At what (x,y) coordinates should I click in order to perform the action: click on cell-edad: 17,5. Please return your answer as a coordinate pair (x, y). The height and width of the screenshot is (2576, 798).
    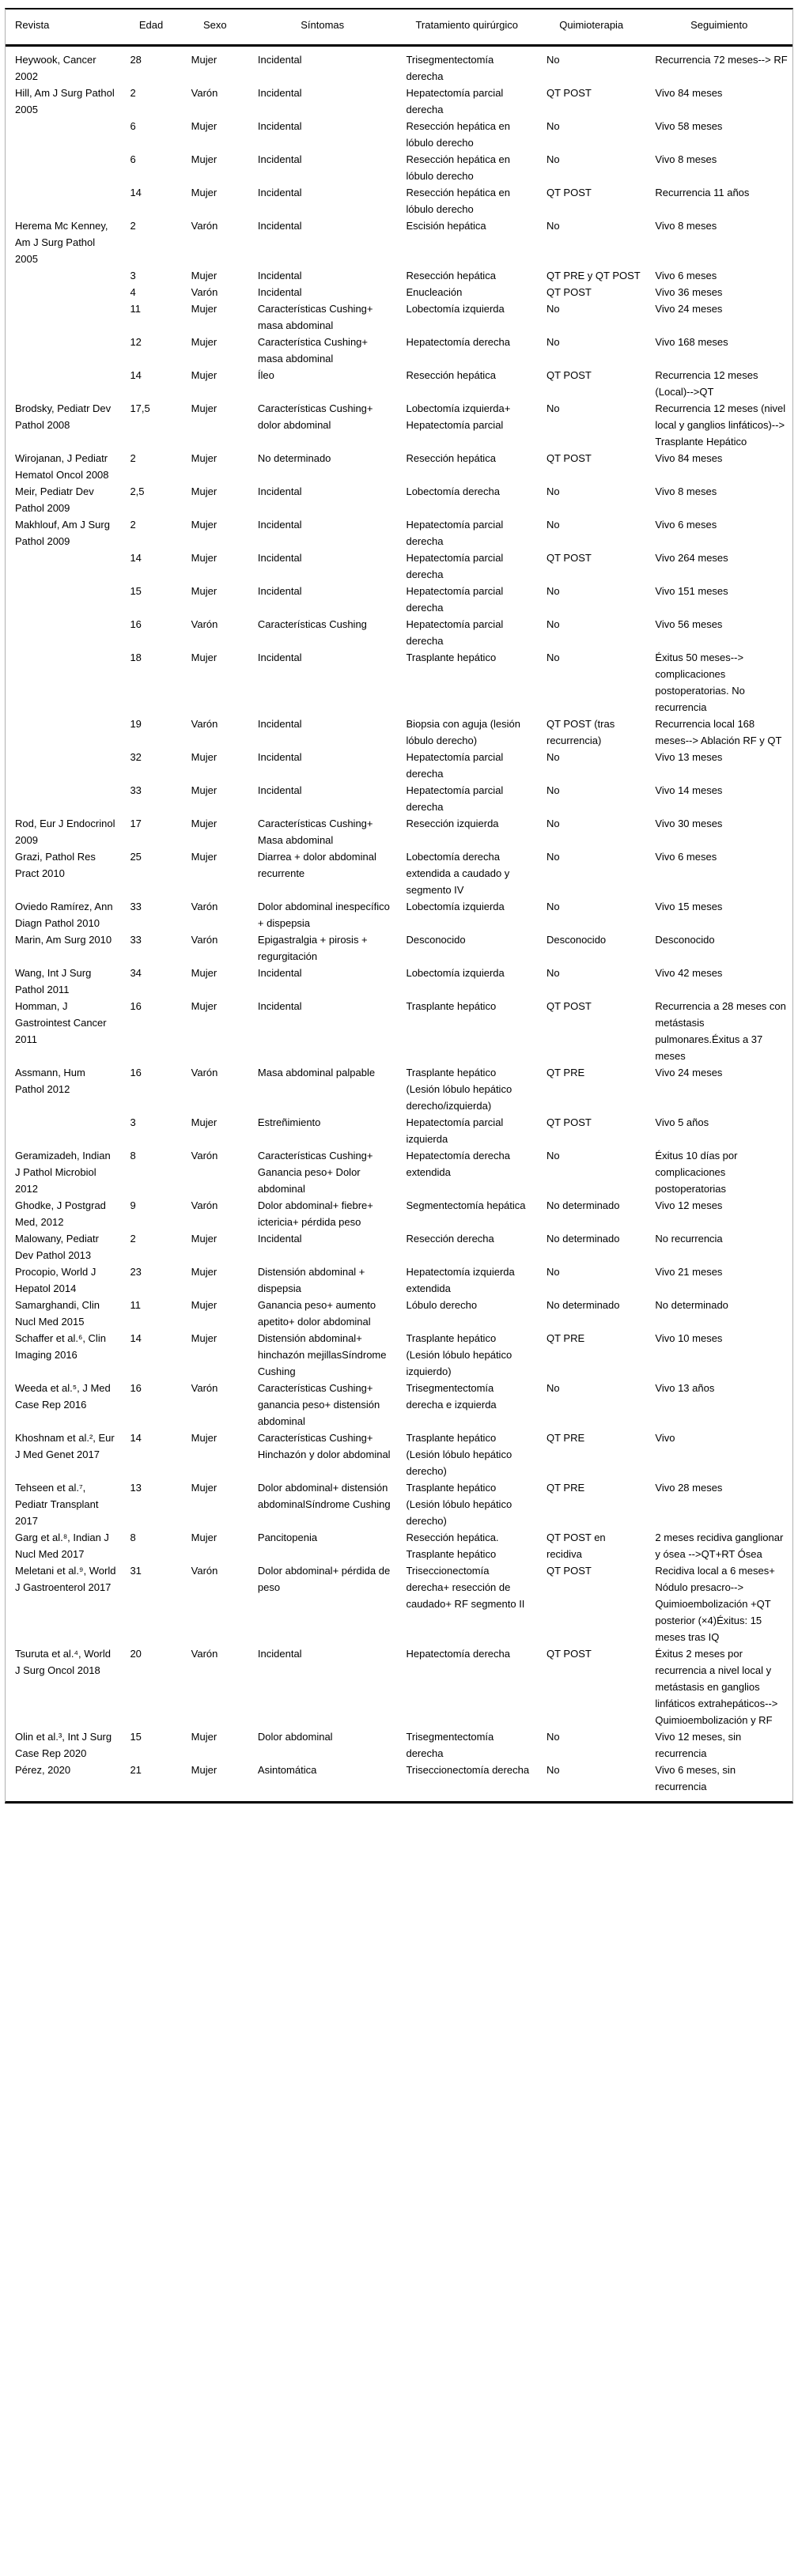
    Looking at the image, I should click on (140, 408).